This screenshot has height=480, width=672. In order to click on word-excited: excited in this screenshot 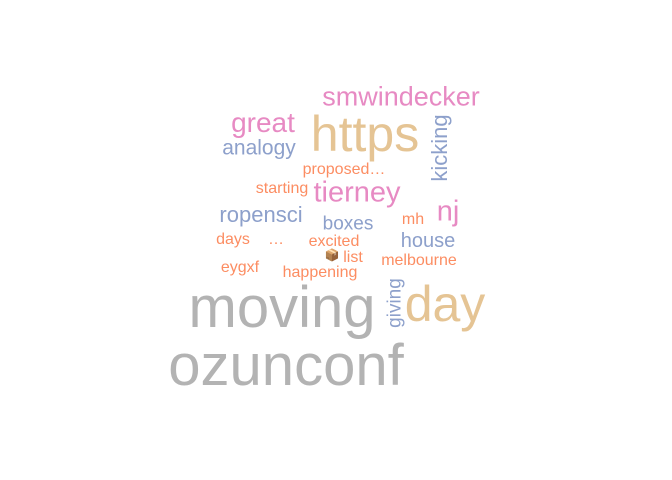, I will do `click(334, 241)`.